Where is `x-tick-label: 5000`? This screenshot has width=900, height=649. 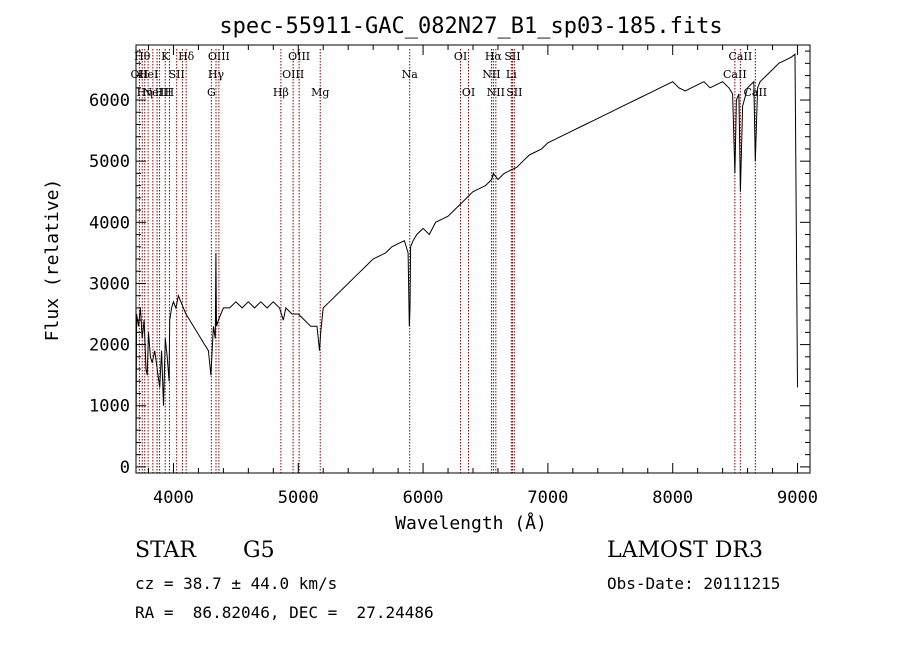 x-tick-label: 5000 is located at coordinates (298, 498).